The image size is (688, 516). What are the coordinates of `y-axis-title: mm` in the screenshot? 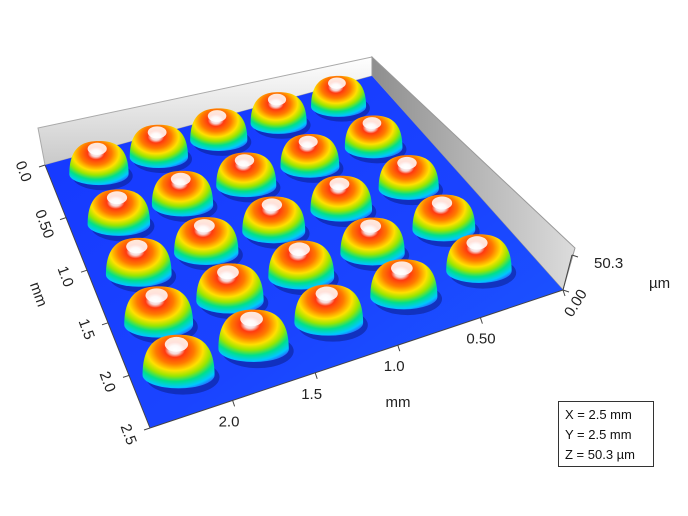 It's located at (38, 294).